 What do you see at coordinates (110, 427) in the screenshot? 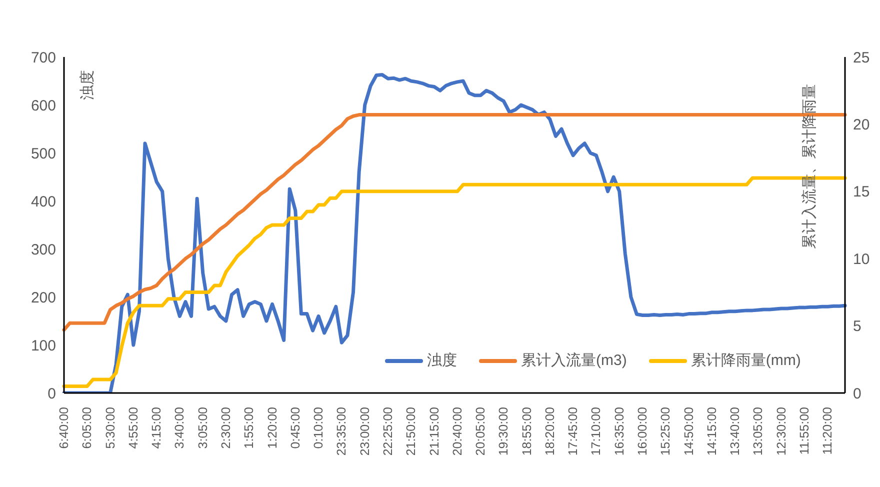
I see `x-tick-label: 5:30:00` at bounding box center [110, 427].